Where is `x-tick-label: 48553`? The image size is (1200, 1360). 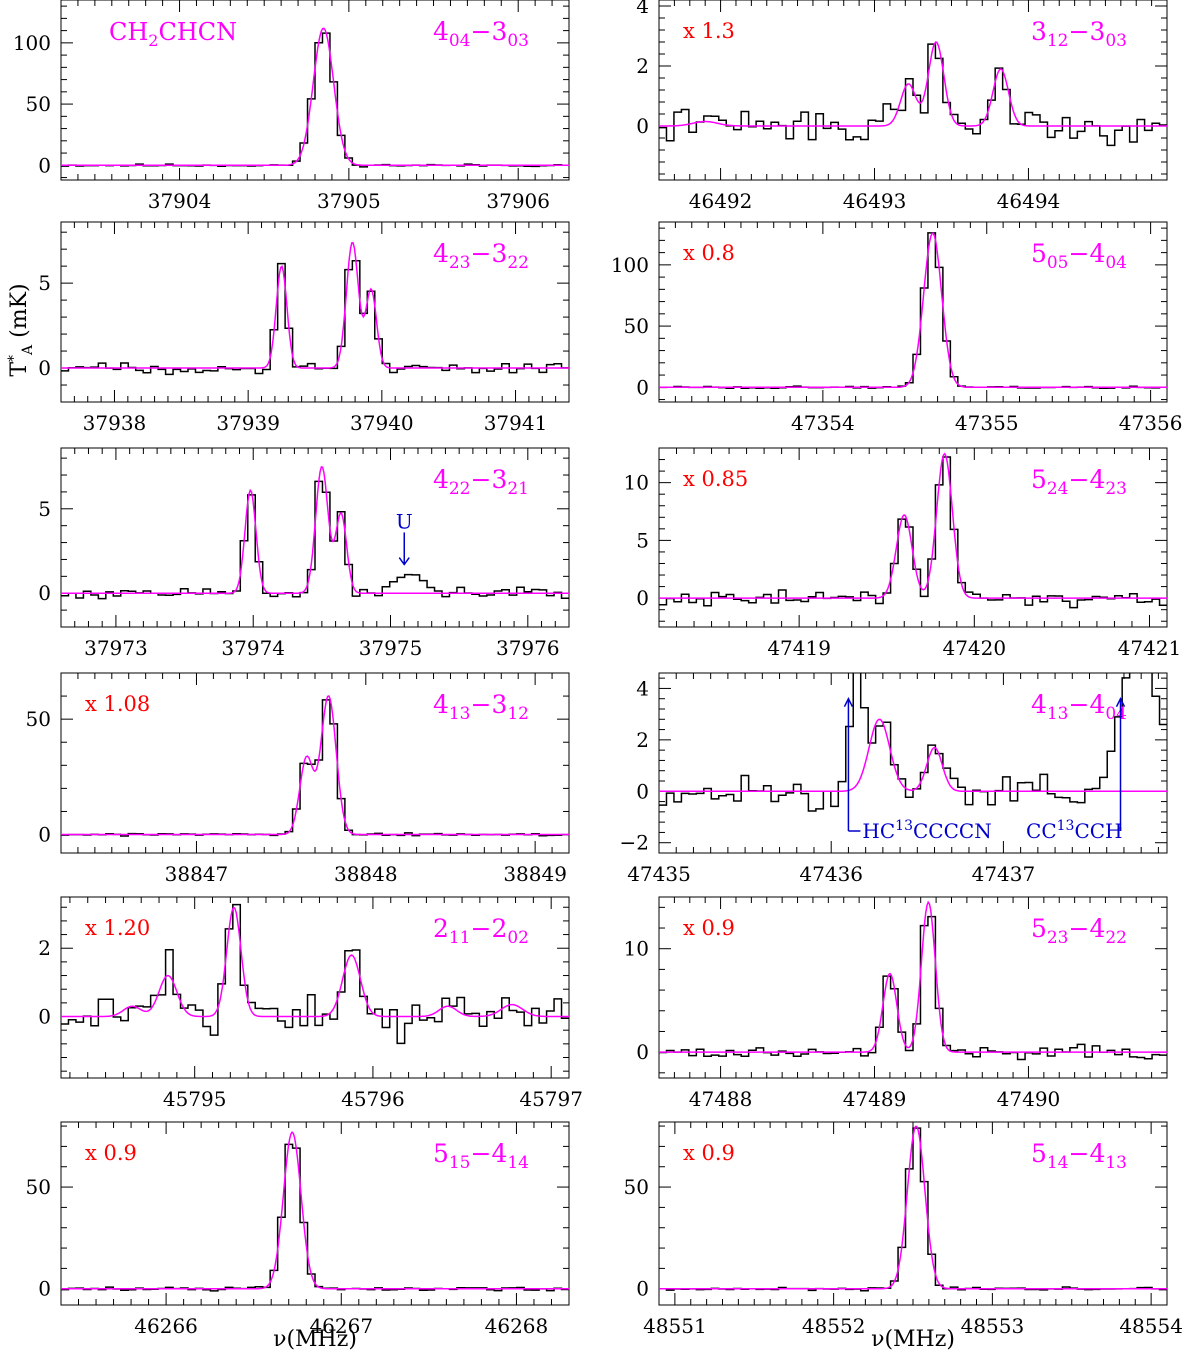
x-tick-label: 48553 is located at coordinates (993, 1326).